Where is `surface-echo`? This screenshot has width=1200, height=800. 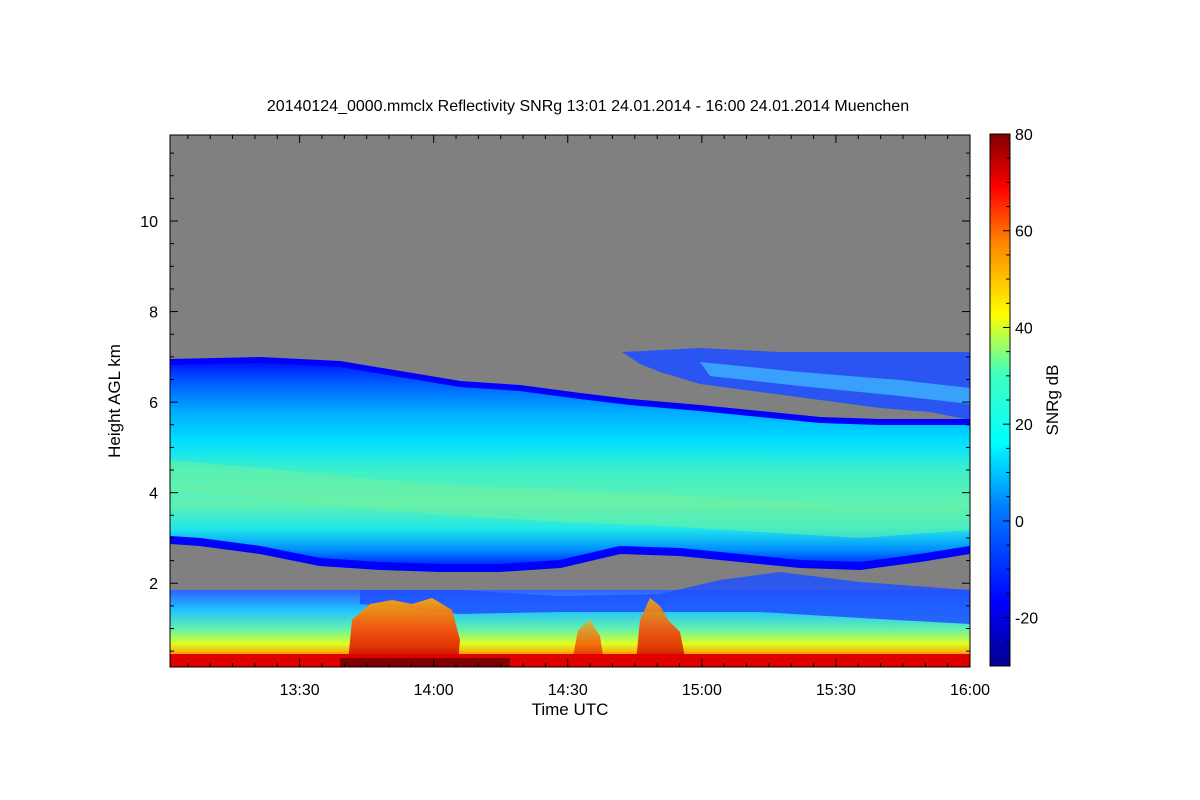 surface-echo is located at coordinates (570, 660).